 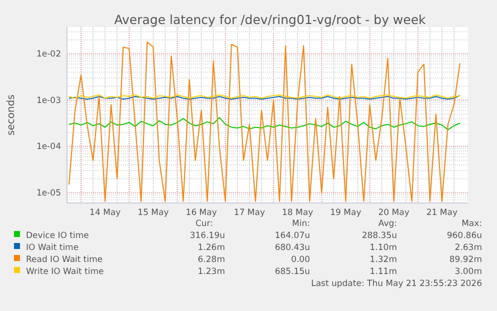 I want to click on text: Min:, so click(x=301, y=224).